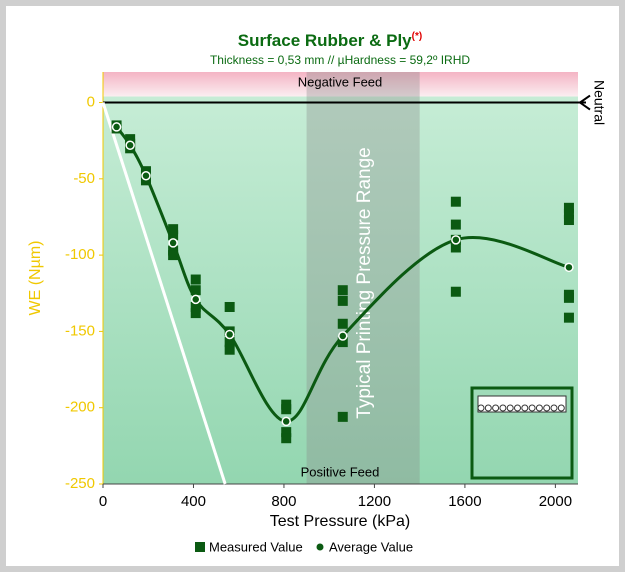 Image resolution: width=625 pixels, height=572 pixels. Describe the element at coordinates (103, 501) in the screenshot. I see `x-tick-label: 0` at that location.